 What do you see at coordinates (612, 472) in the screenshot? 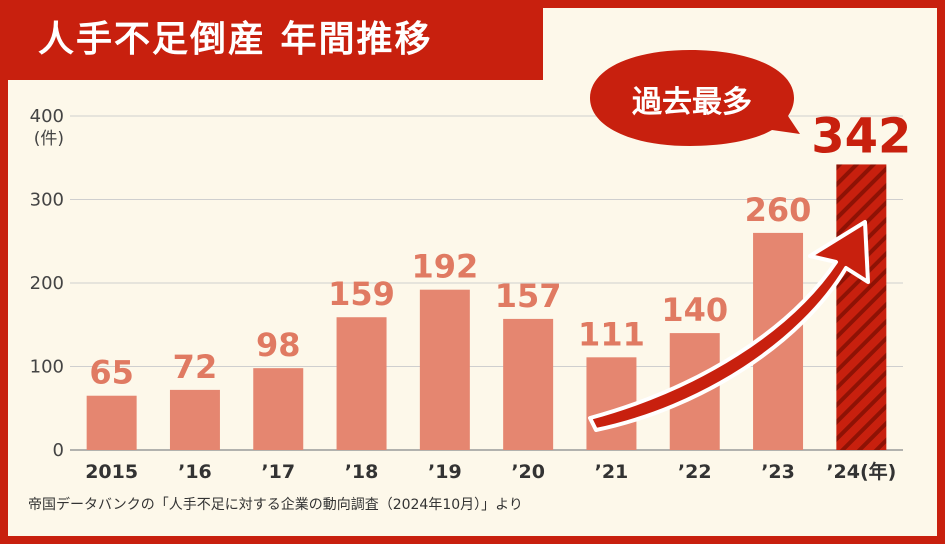
I see `x-tick-label: ’21` at bounding box center [612, 472].